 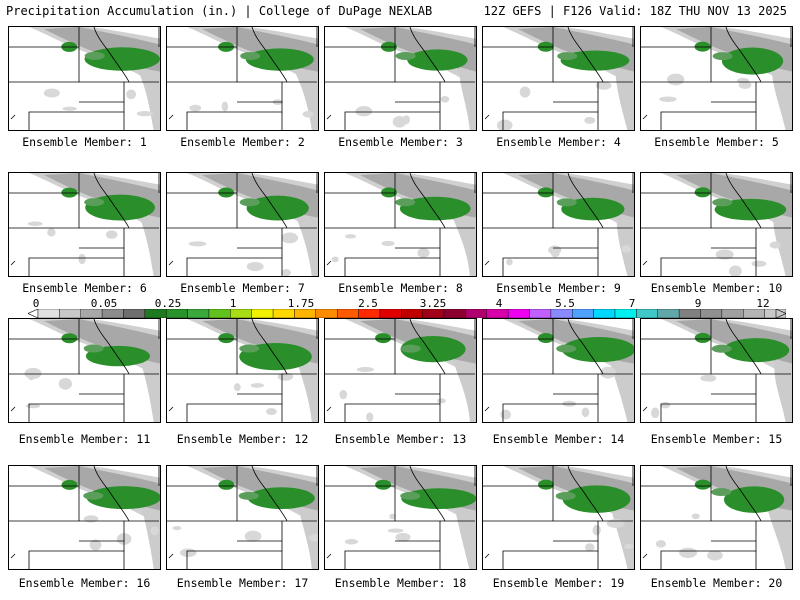 What do you see at coordinates (698, 303) in the screenshot?
I see `colorbar-tick-label: 9` at bounding box center [698, 303].